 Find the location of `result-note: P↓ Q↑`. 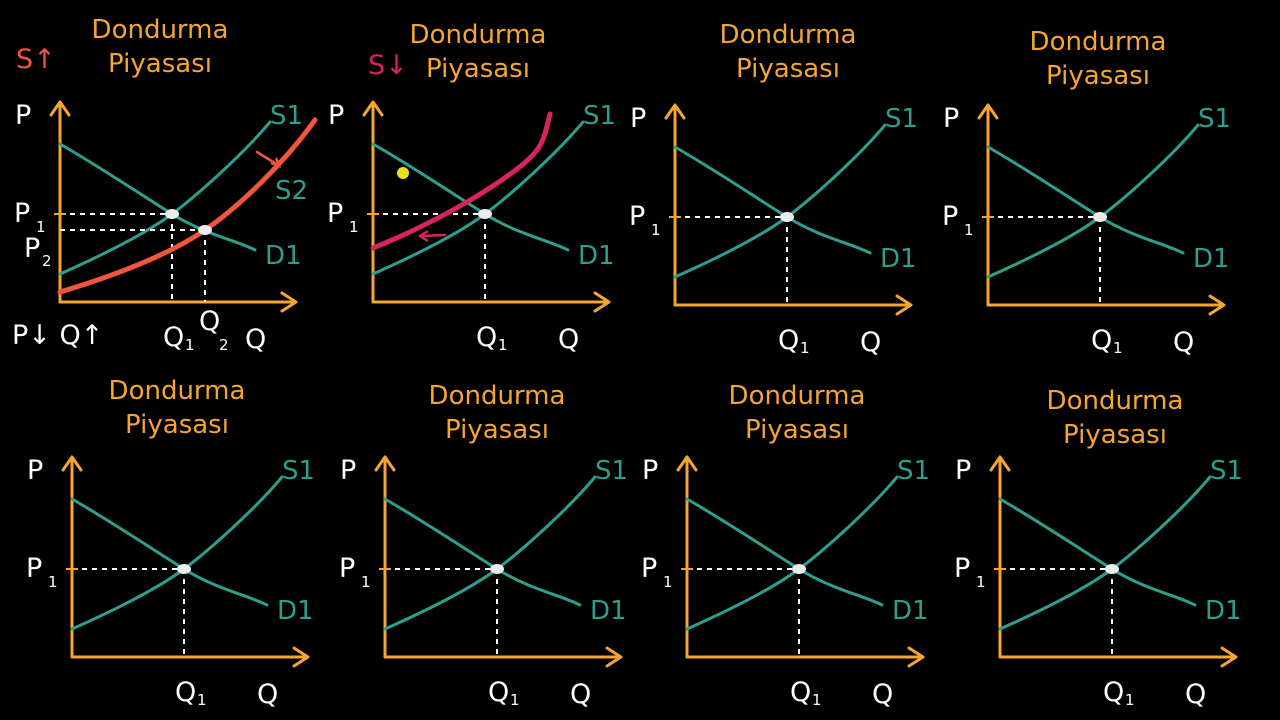

result-note: P↓ Q↑ is located at coordinates (57, 335).